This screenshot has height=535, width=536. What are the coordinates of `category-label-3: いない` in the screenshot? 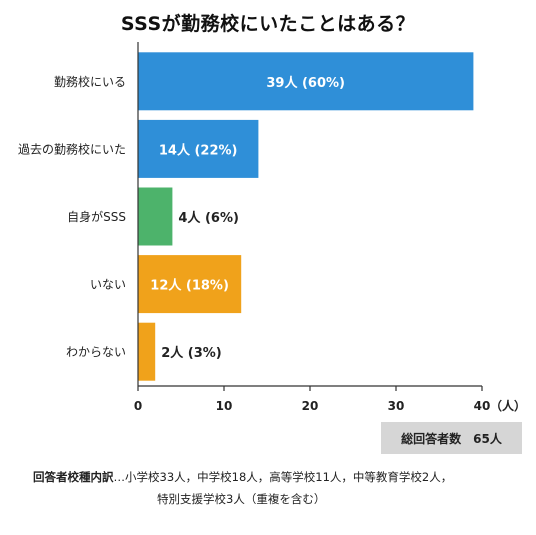 It's located at (108, 285).